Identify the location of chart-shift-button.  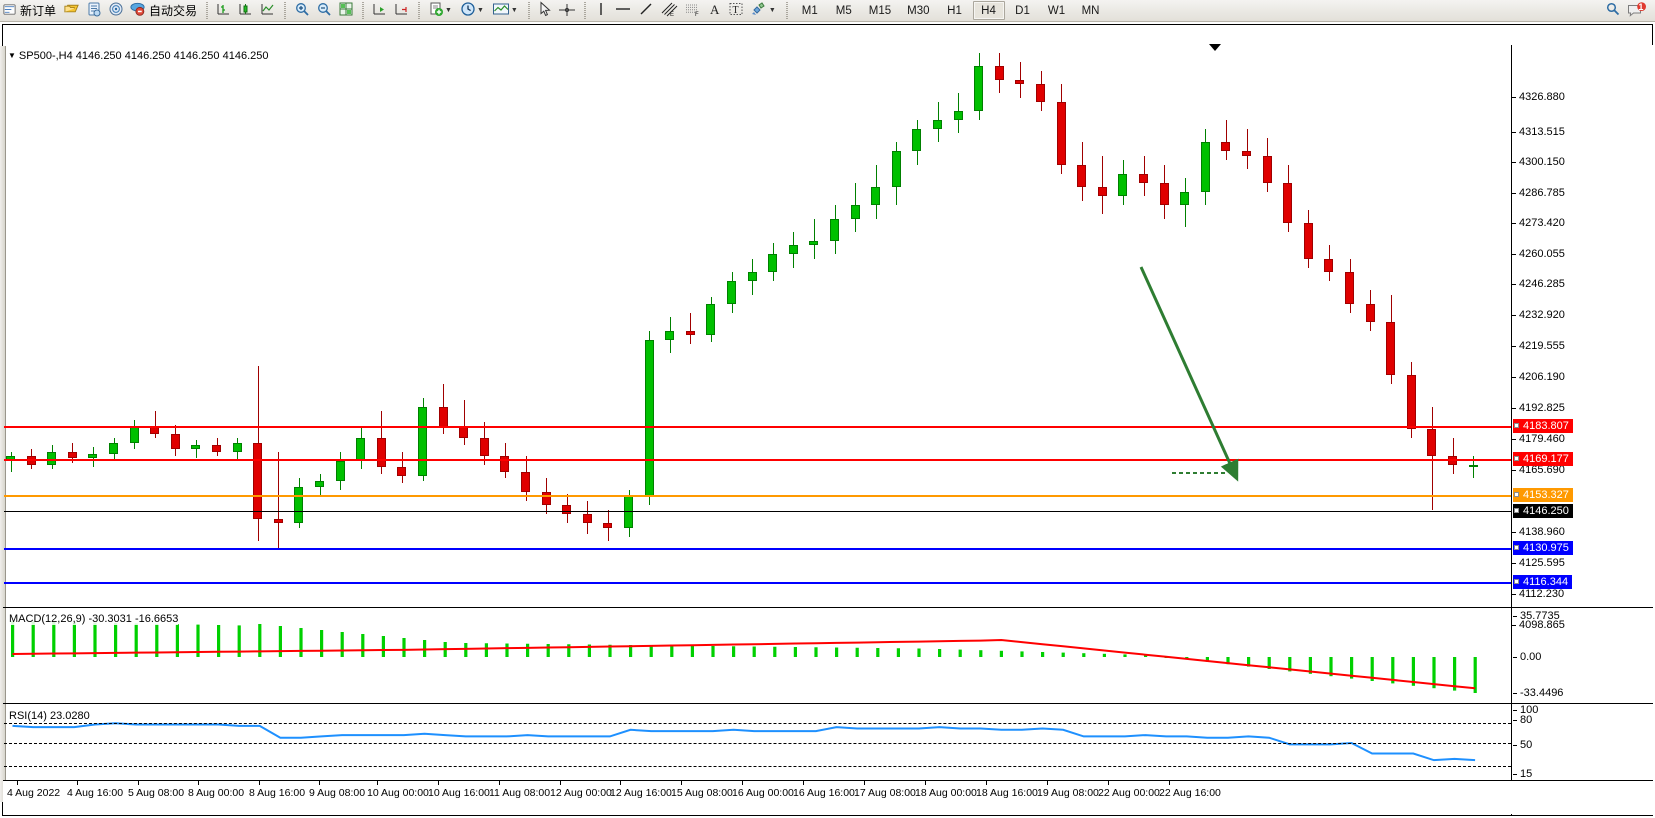
(380, 11).